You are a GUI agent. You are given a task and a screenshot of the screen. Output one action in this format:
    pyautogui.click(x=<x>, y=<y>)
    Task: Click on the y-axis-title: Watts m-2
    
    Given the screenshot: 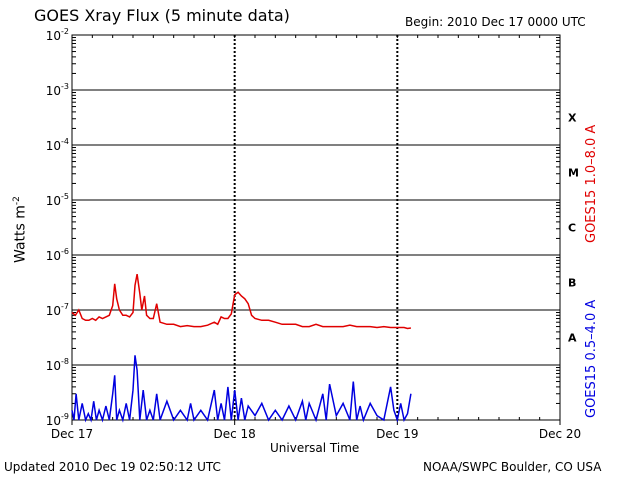 What is the action you would take?
    pyautogui.click(x=20, y=229)
    